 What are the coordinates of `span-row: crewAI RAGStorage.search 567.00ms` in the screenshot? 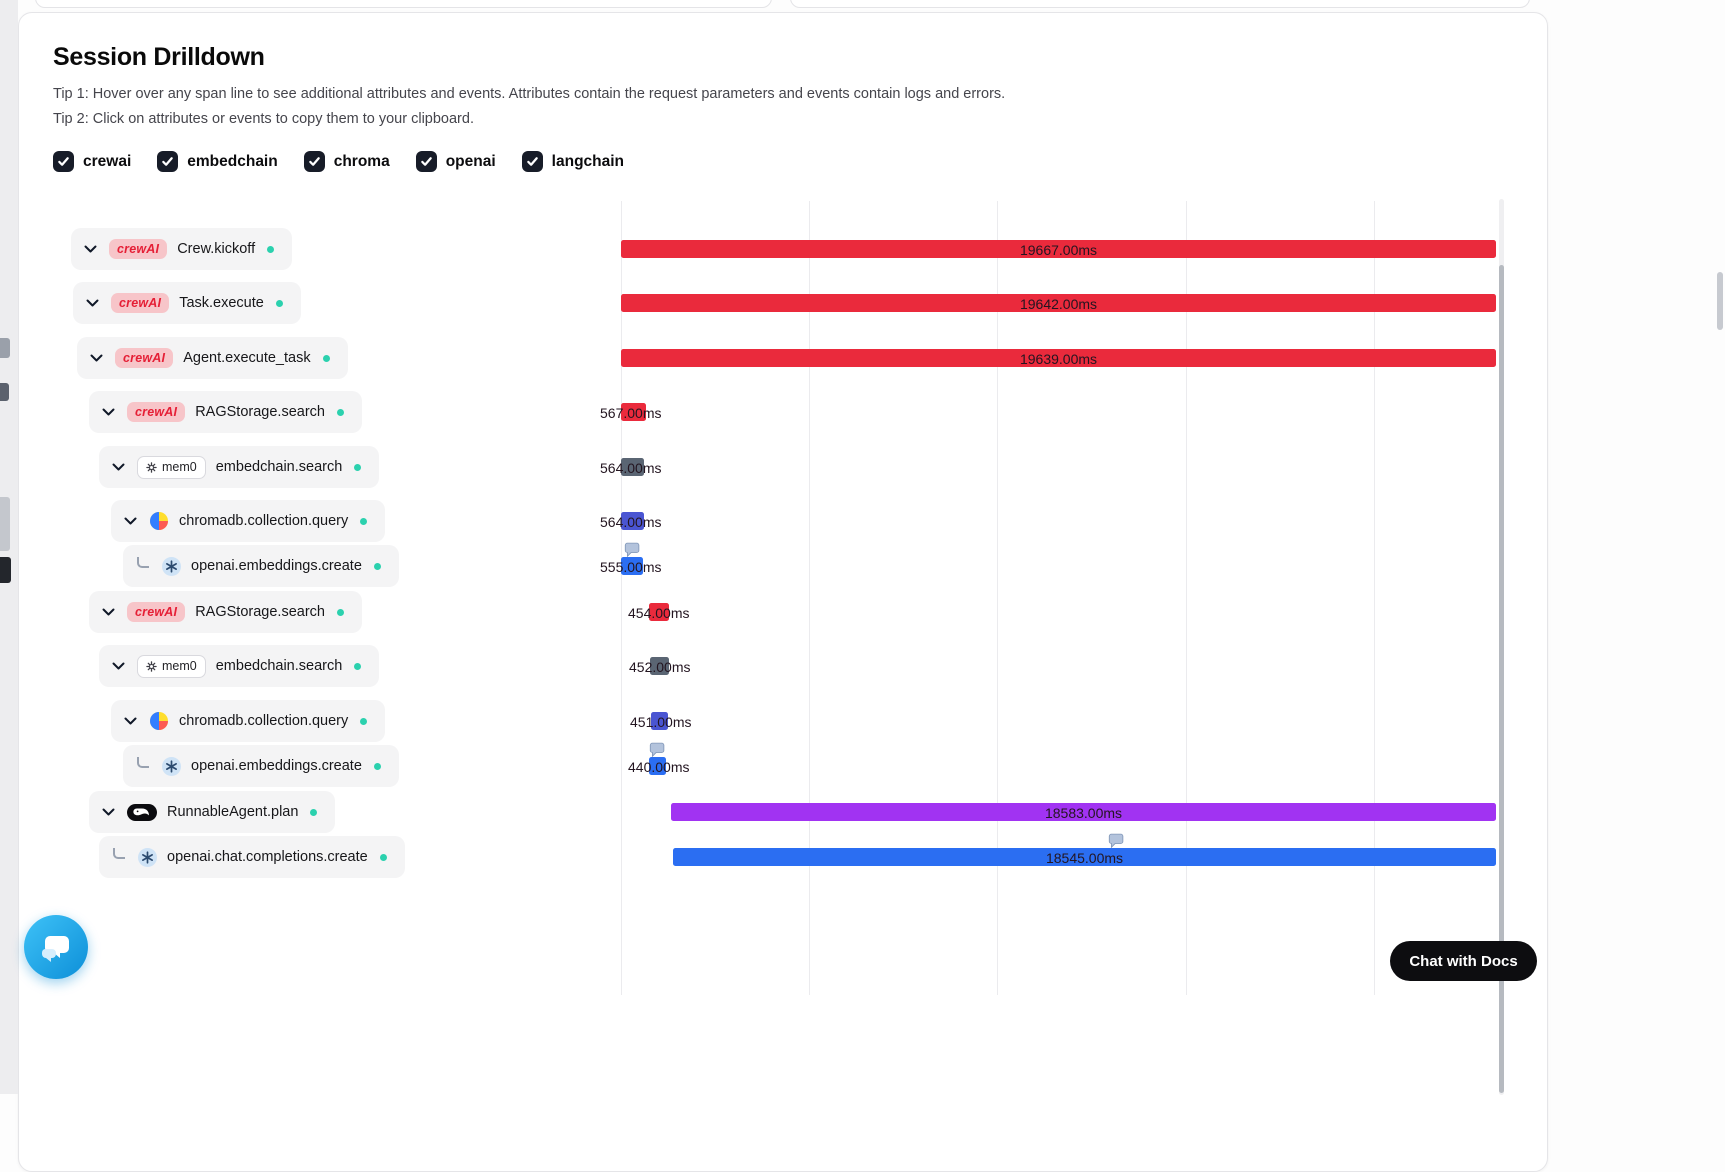 It's located at (783, 412).